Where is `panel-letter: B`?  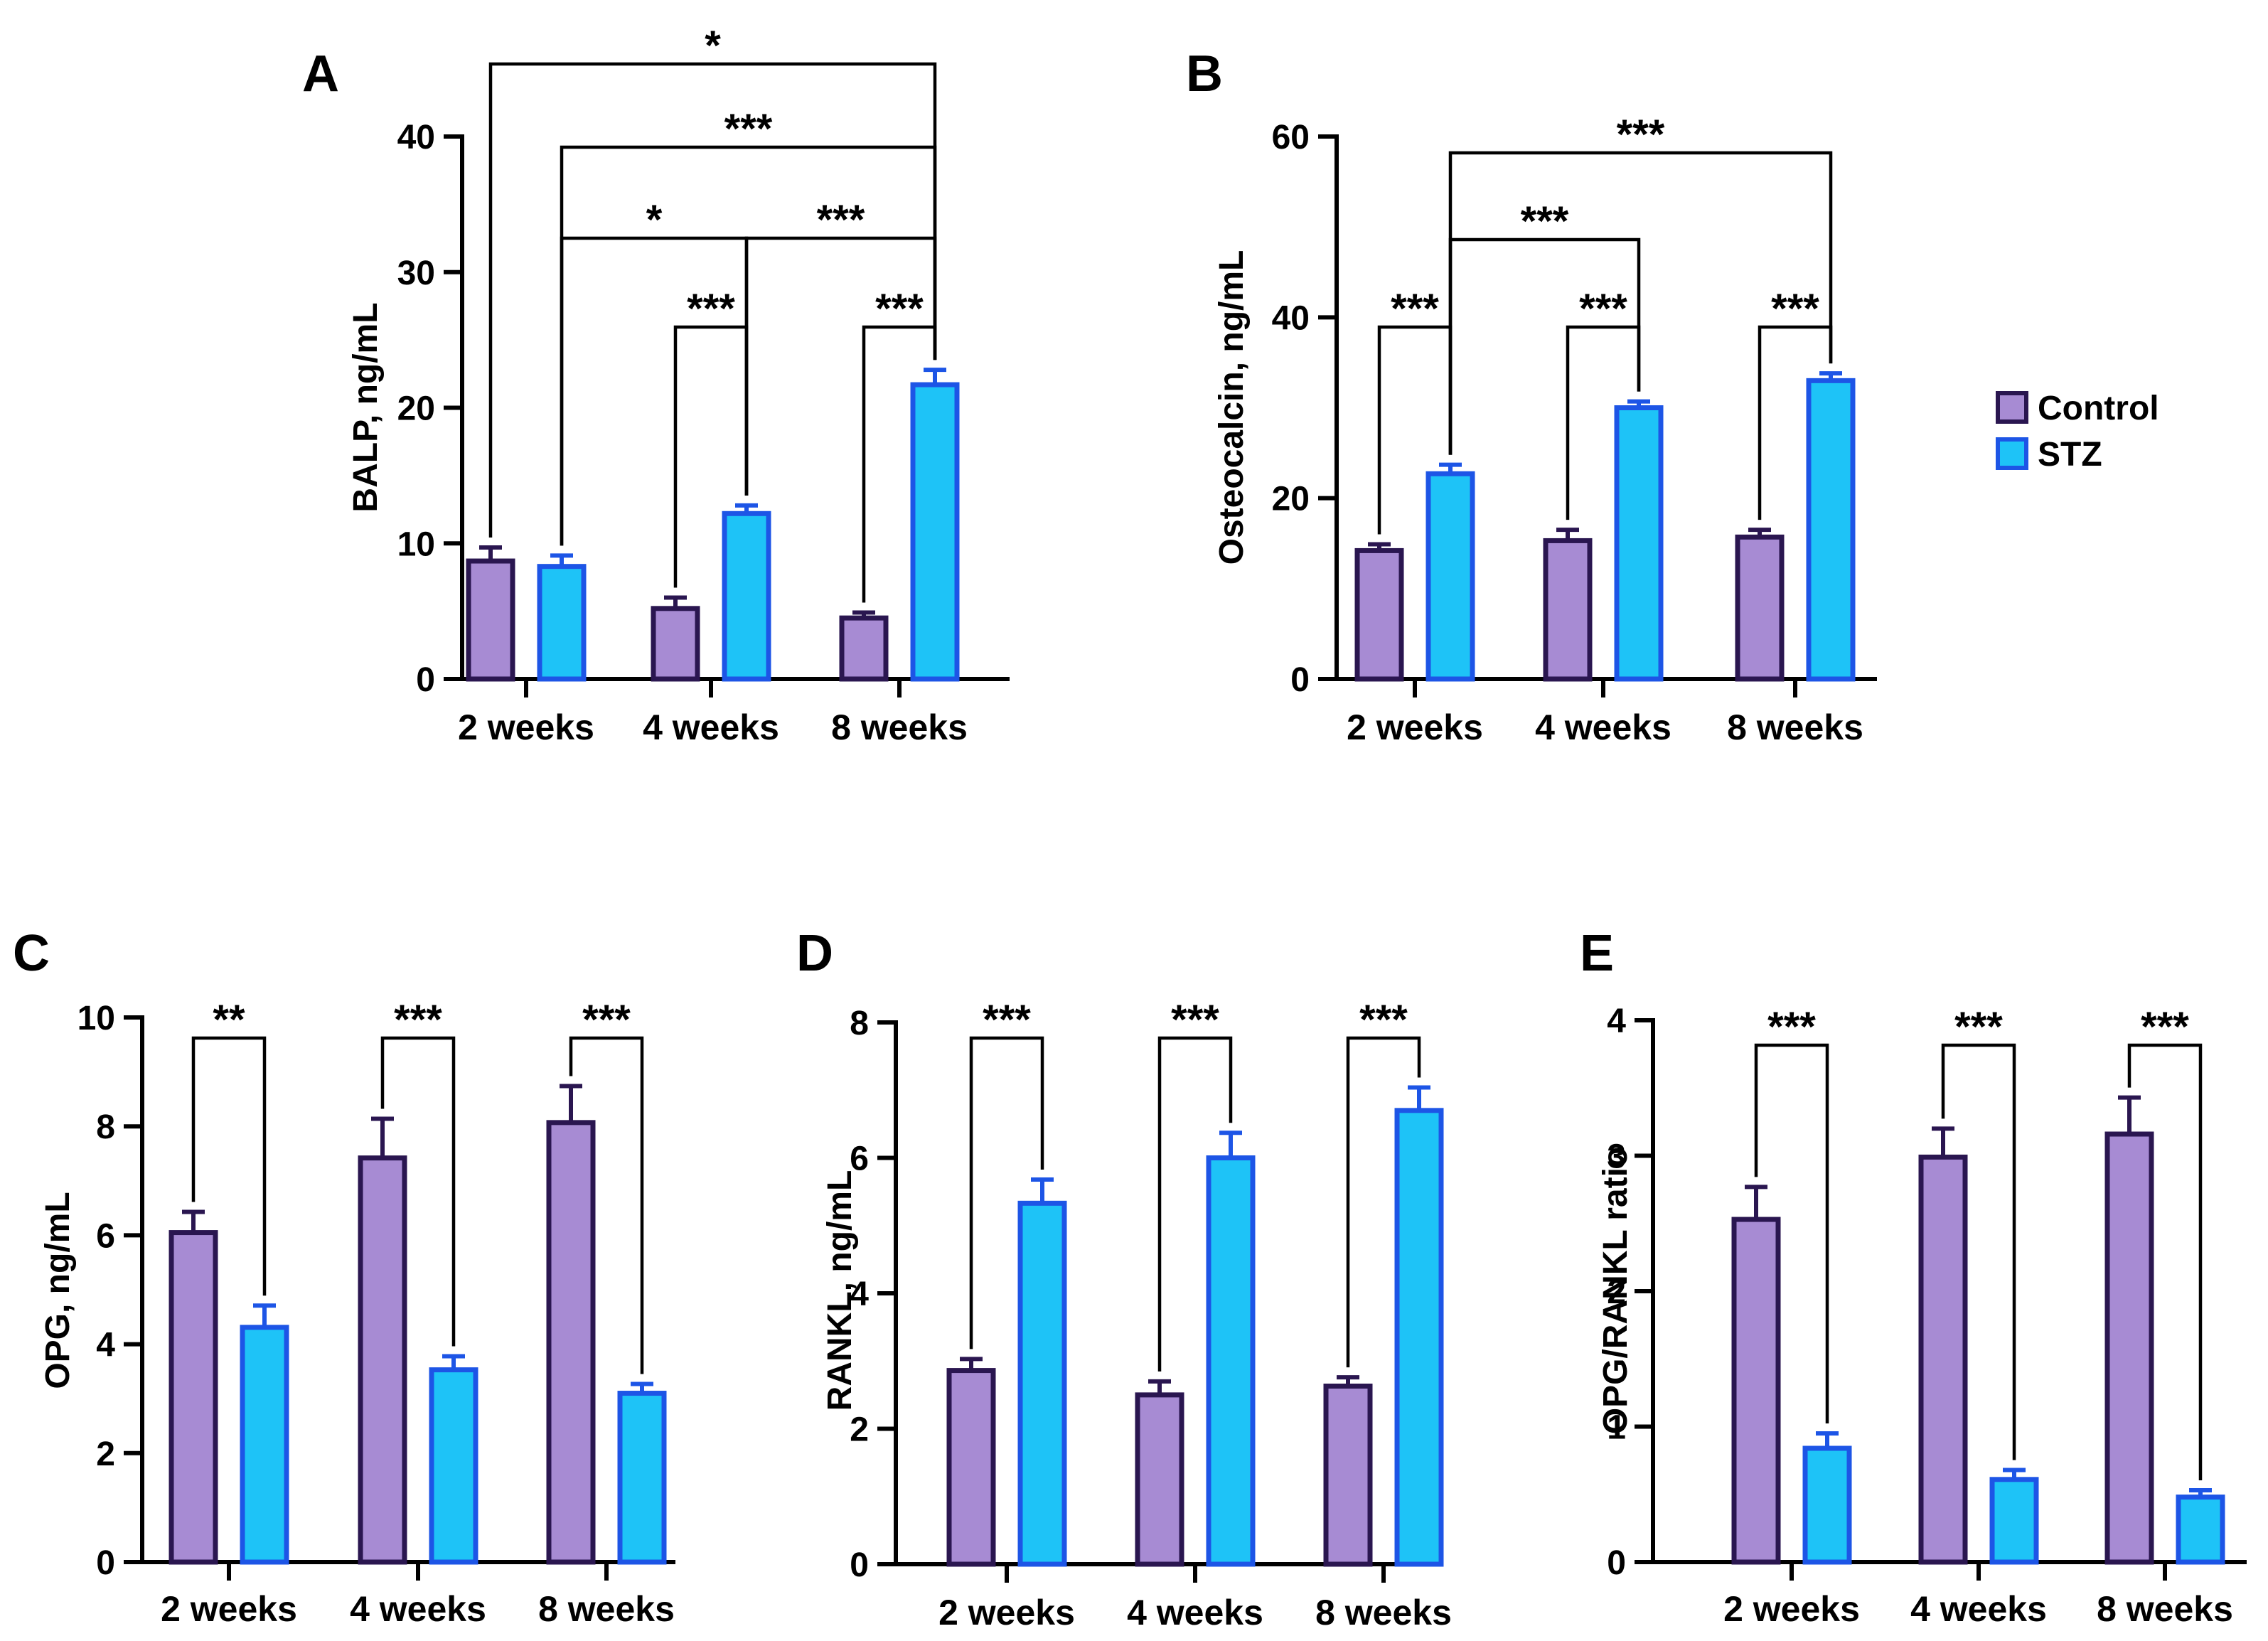 panel-letter: B is located at coordinates (1204, 74).